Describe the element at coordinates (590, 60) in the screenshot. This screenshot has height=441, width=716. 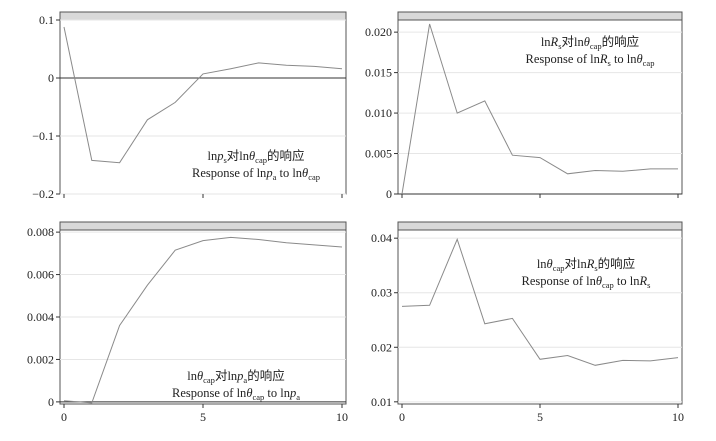
I see `annotation-en: Response of lnRs to lnθcap` at that location.